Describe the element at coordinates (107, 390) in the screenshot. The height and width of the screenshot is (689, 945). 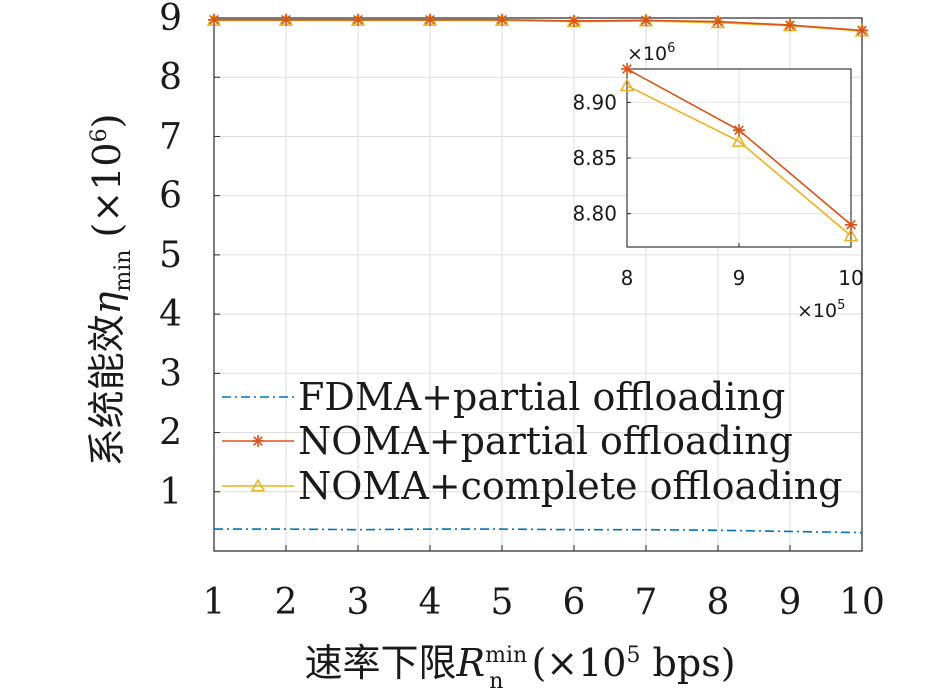
I see `y-axis-label-text: 系统能效` at that location.